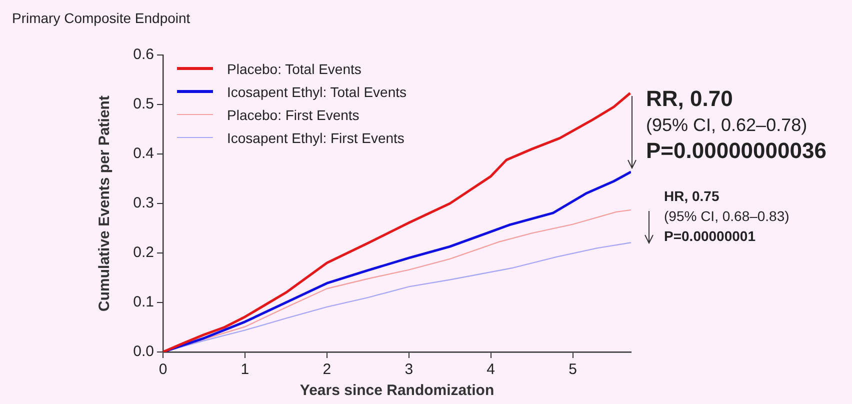 The height and width of the screenshot is (404, 852). I want to click on y-tick-label: 0.4, so click(143, 153).